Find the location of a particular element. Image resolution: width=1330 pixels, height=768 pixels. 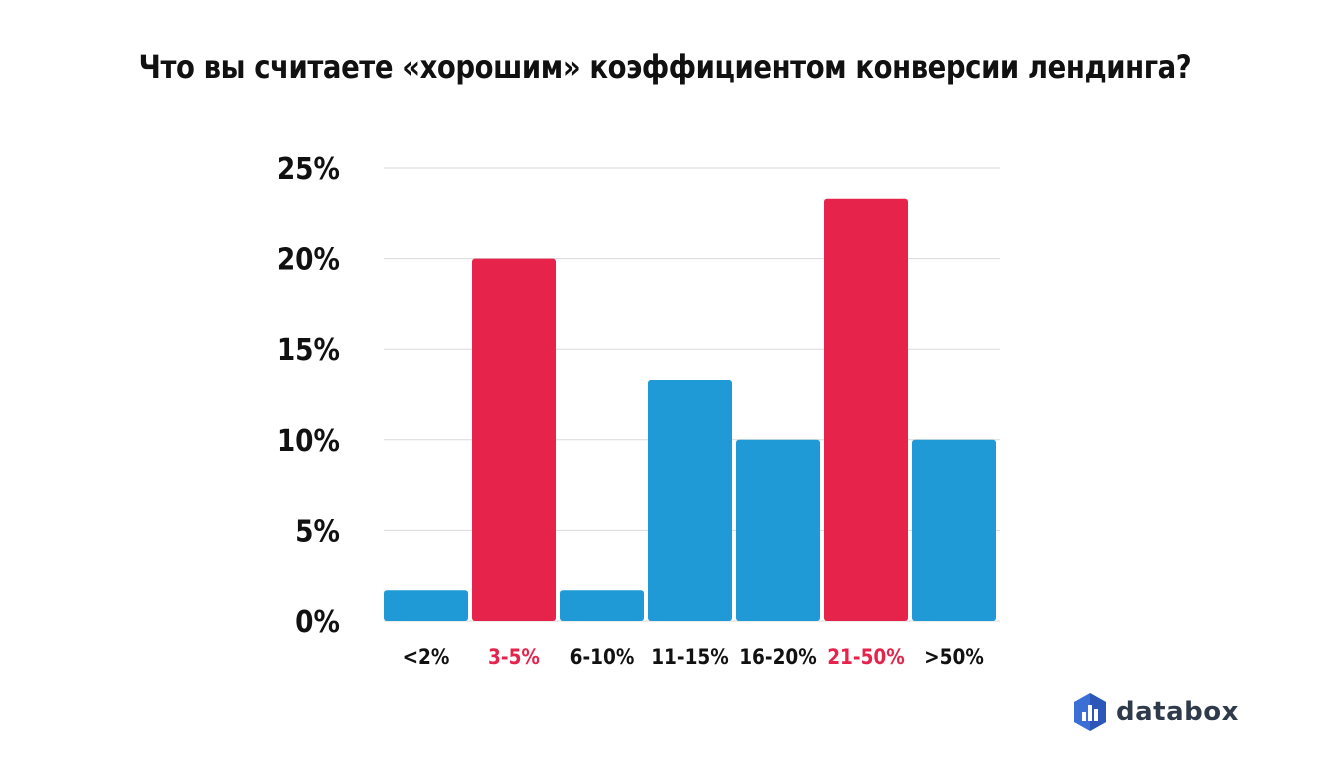

x-tick-label: <2% is located at coordinates (426, 657).